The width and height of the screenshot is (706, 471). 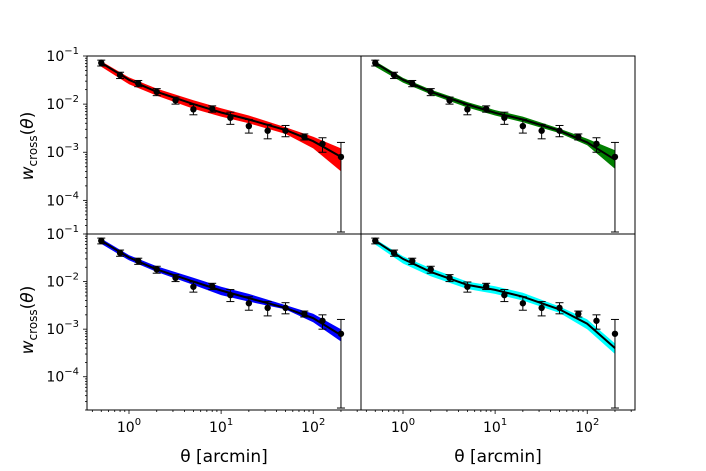 I want to click on x-tick-label: 10⁰, so click(x=403, y=426).